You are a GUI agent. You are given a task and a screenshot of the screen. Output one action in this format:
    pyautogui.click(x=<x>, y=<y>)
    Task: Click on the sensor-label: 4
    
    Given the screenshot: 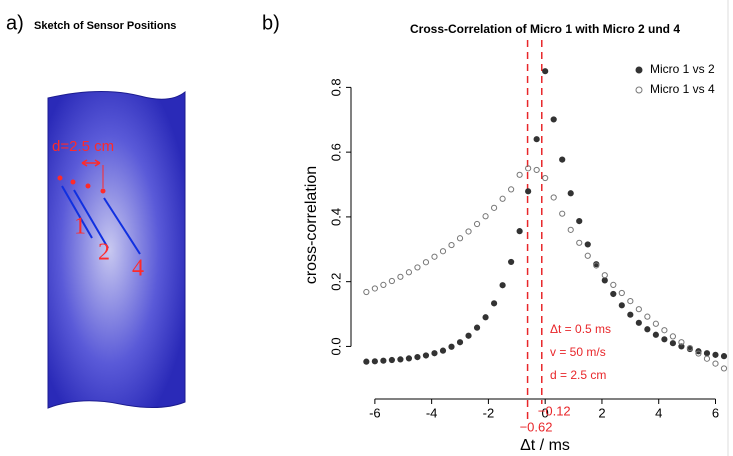 What is the action you would take?
    pyautogui.click(x=138, y=269)
    